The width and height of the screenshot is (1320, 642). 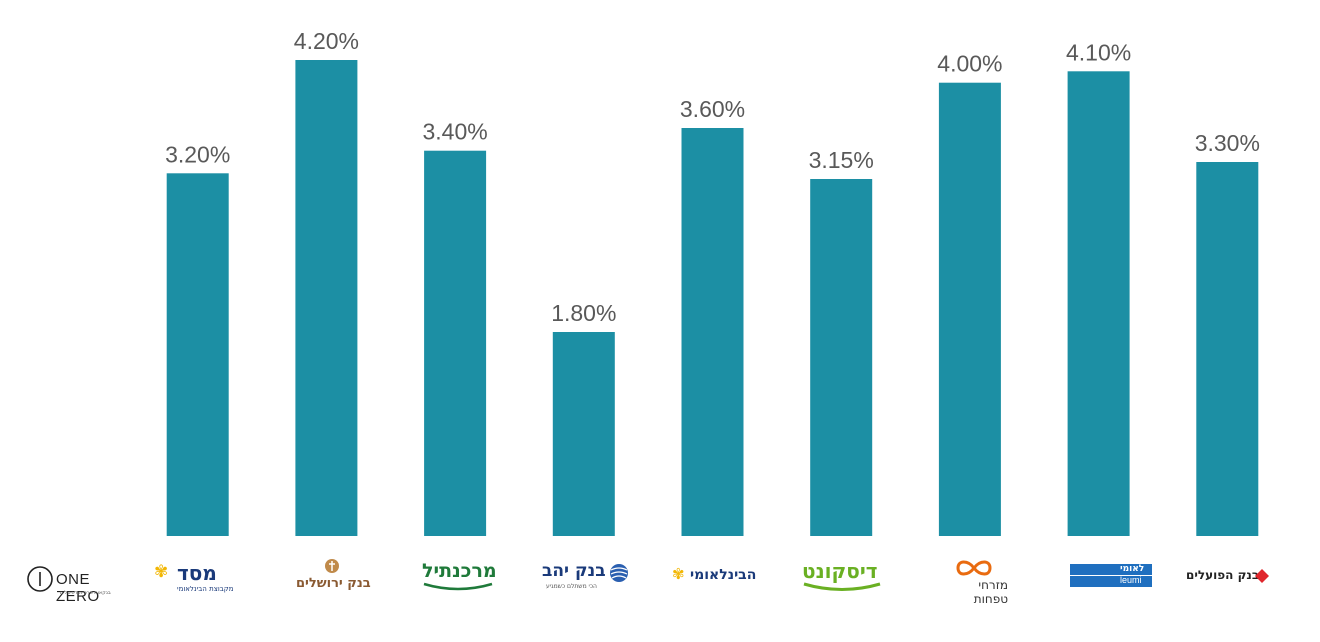 I want to click on onezero-name: ONE ZERO, so click(x=78, y=588).